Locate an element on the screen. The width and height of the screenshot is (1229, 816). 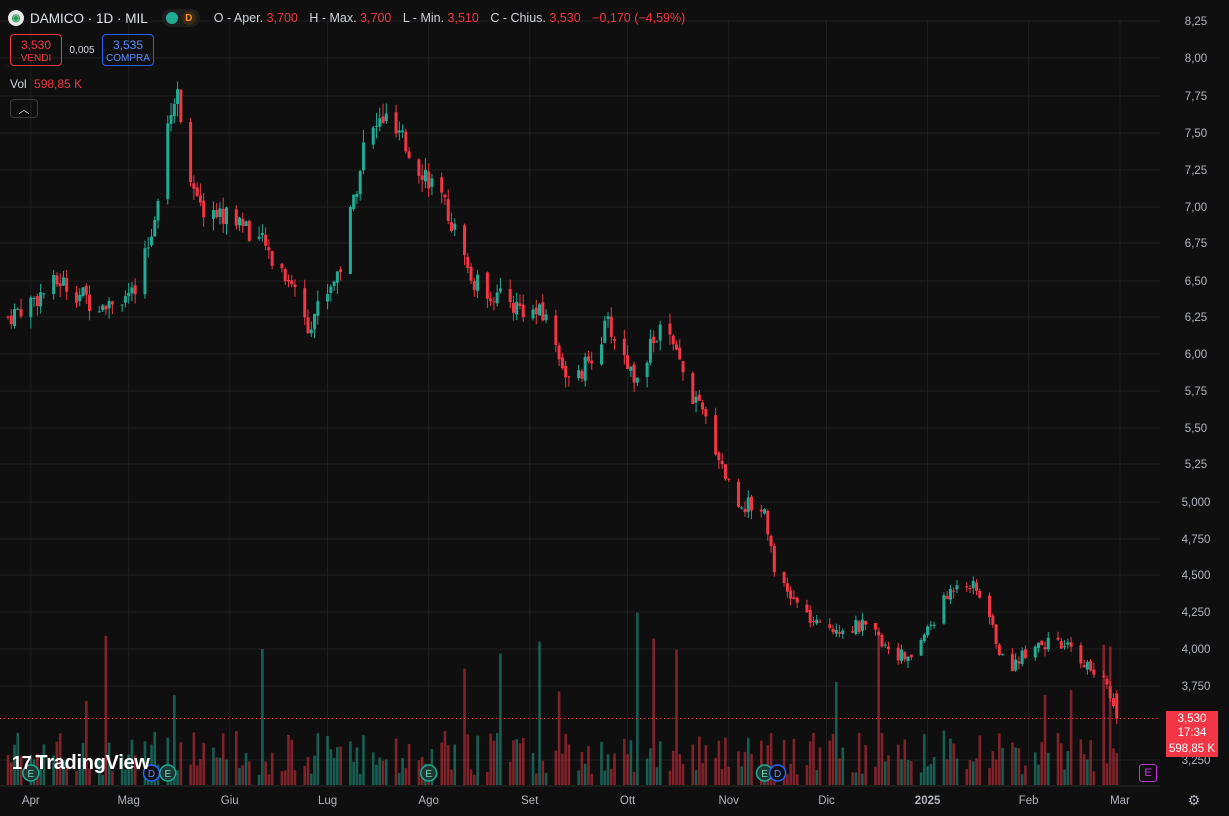
buy-button: 3,535 COMPRA is located at coordinates (128, 50).